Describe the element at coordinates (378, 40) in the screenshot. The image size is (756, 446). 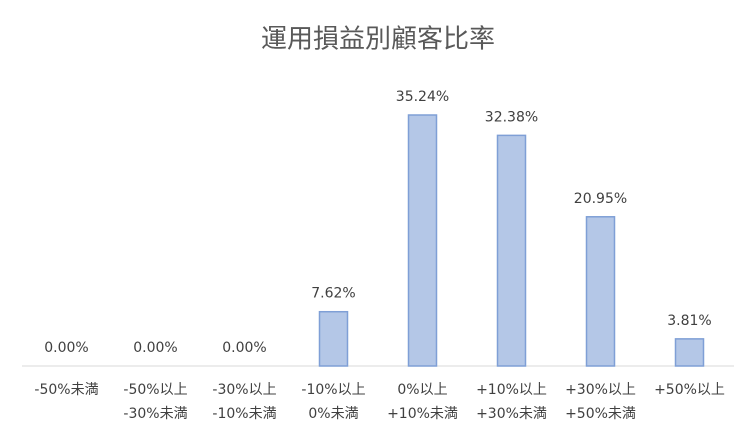
I see `chart-title: 運用損益別顧客比率` at that location.